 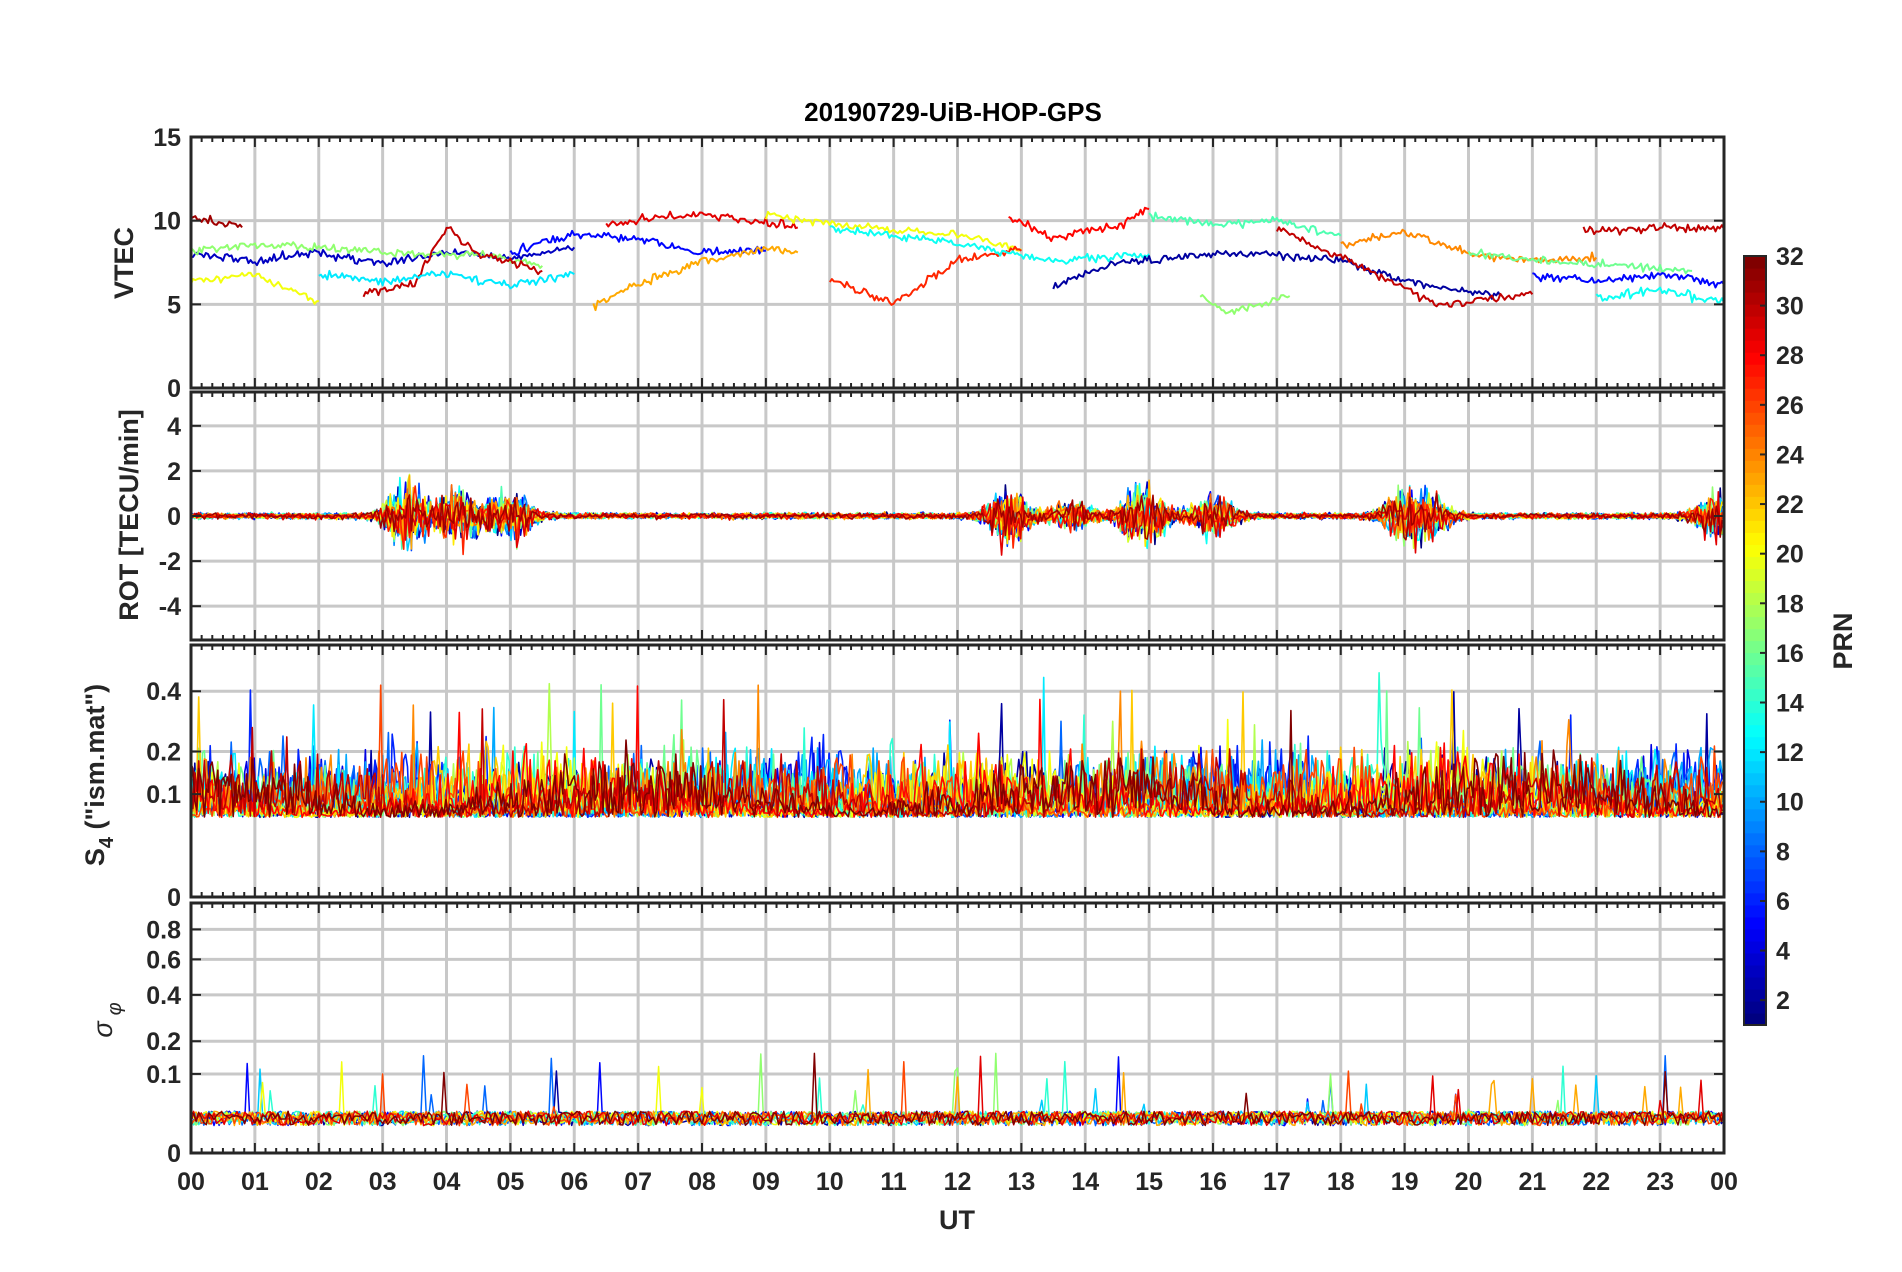 What do you see at coordinates (1021, 1182) in the screenshot?
I see `x-tick-label: 13` at bounding box center [1021, 1182].